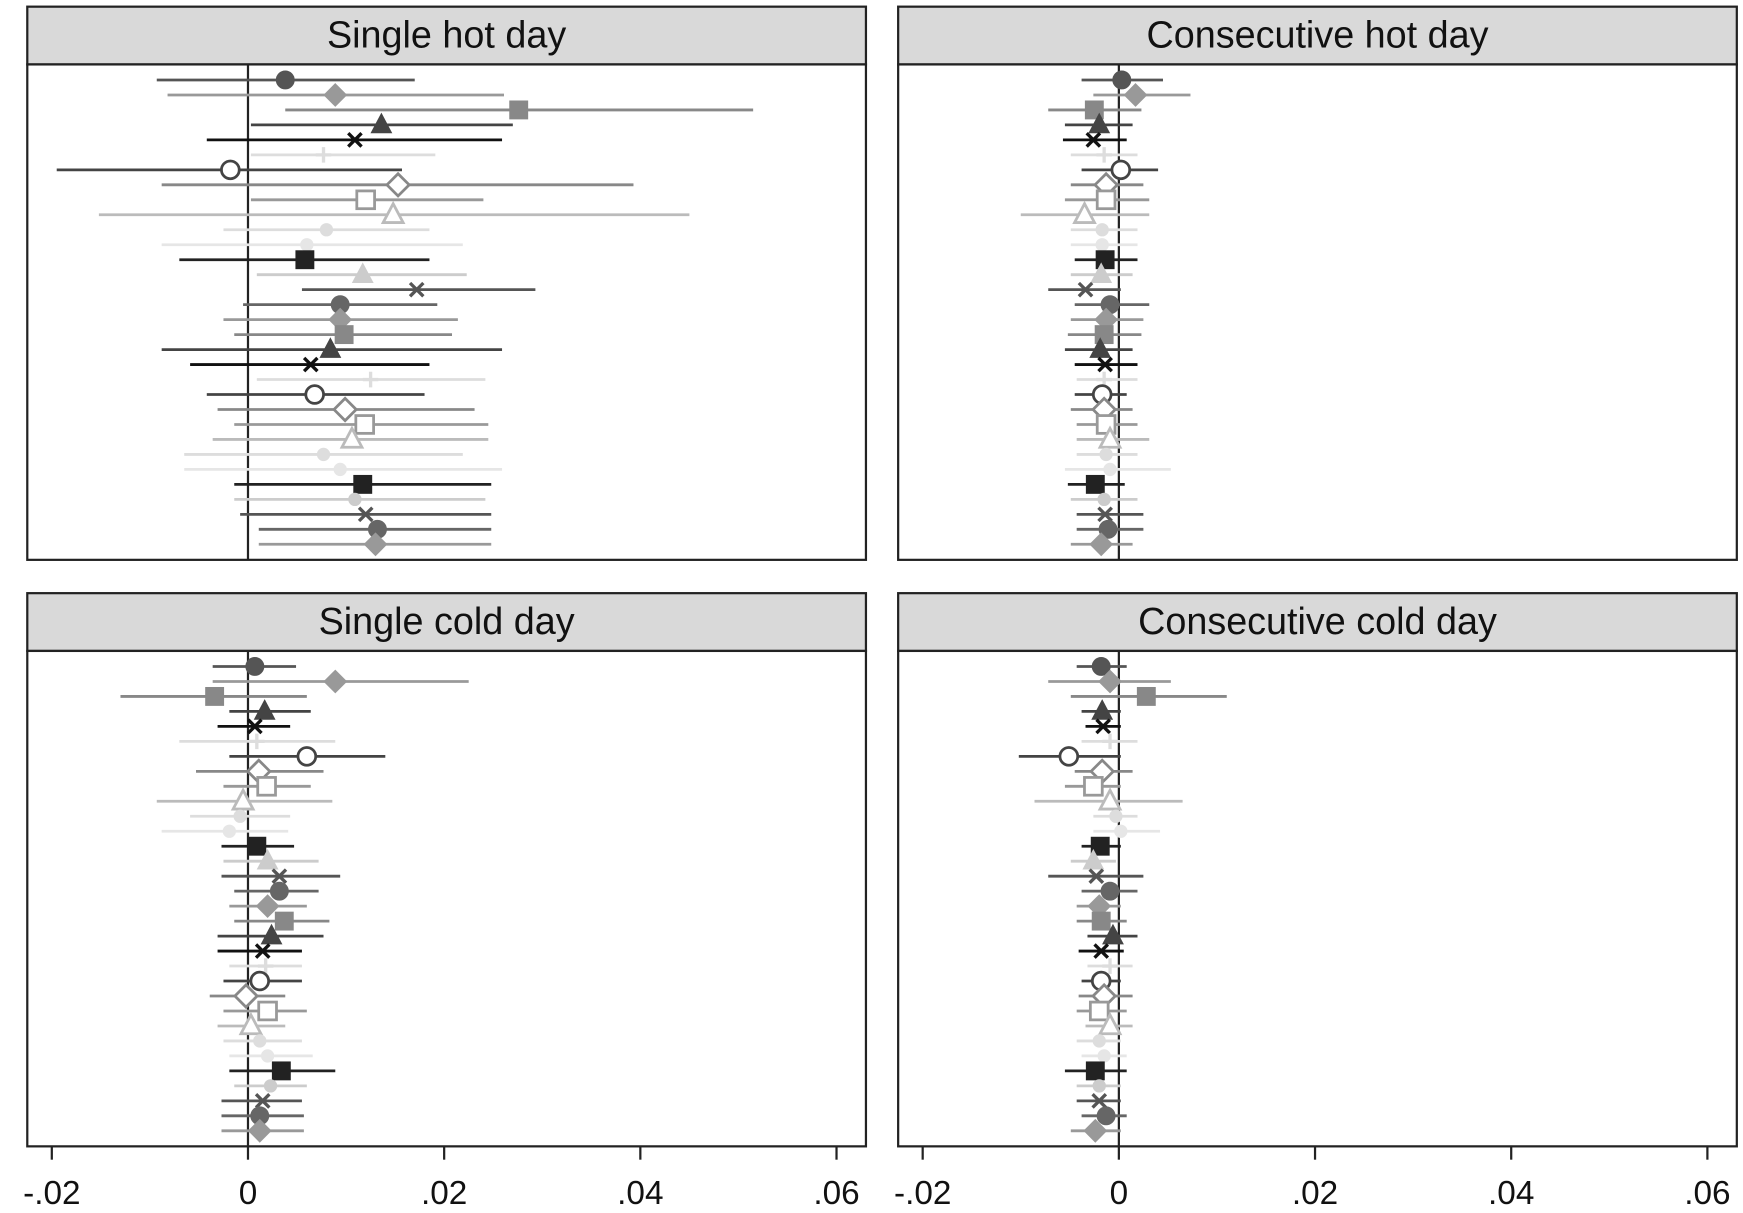 The width and height of the screenshot is (1743, 1213). What do you see at coordinates (922, 1193) in the screenshot?
I see `x-tick-label: -.02` at bounding box center [922, 1193].